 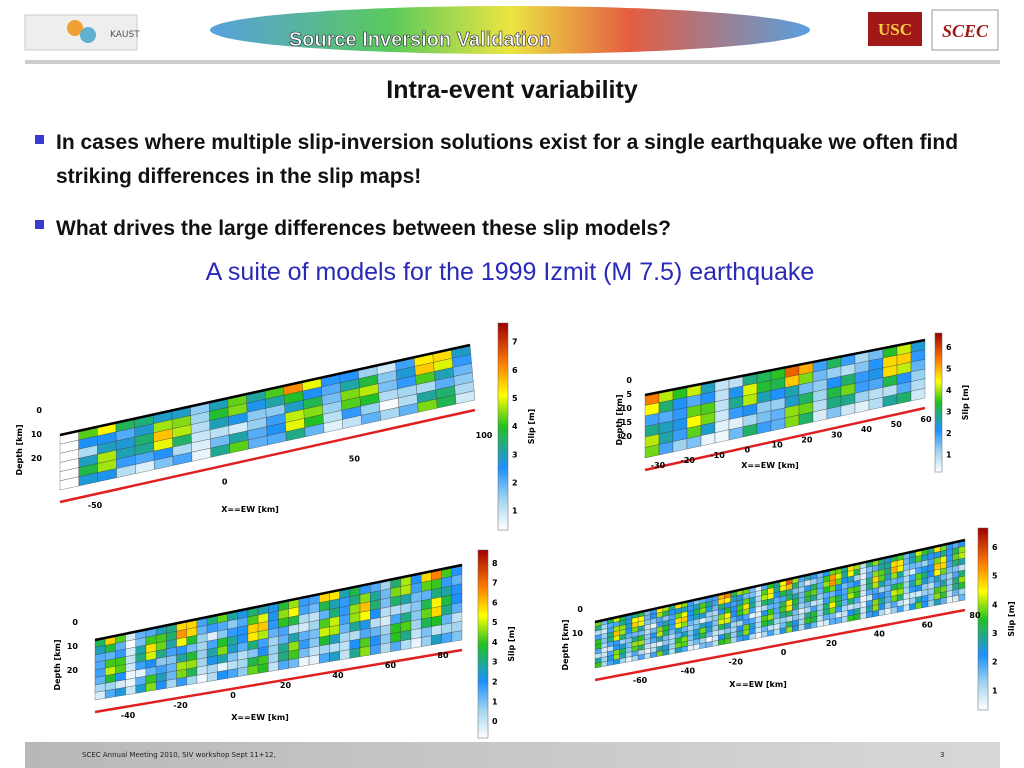 I want to click on banner-text: Source Inversion Validation, so click(x=420, y=40).